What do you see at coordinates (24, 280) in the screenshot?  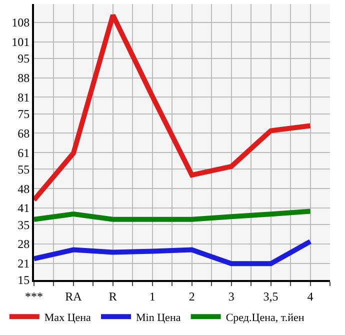 I see `y-tick-label: 15` at bounding box center [24, 280].